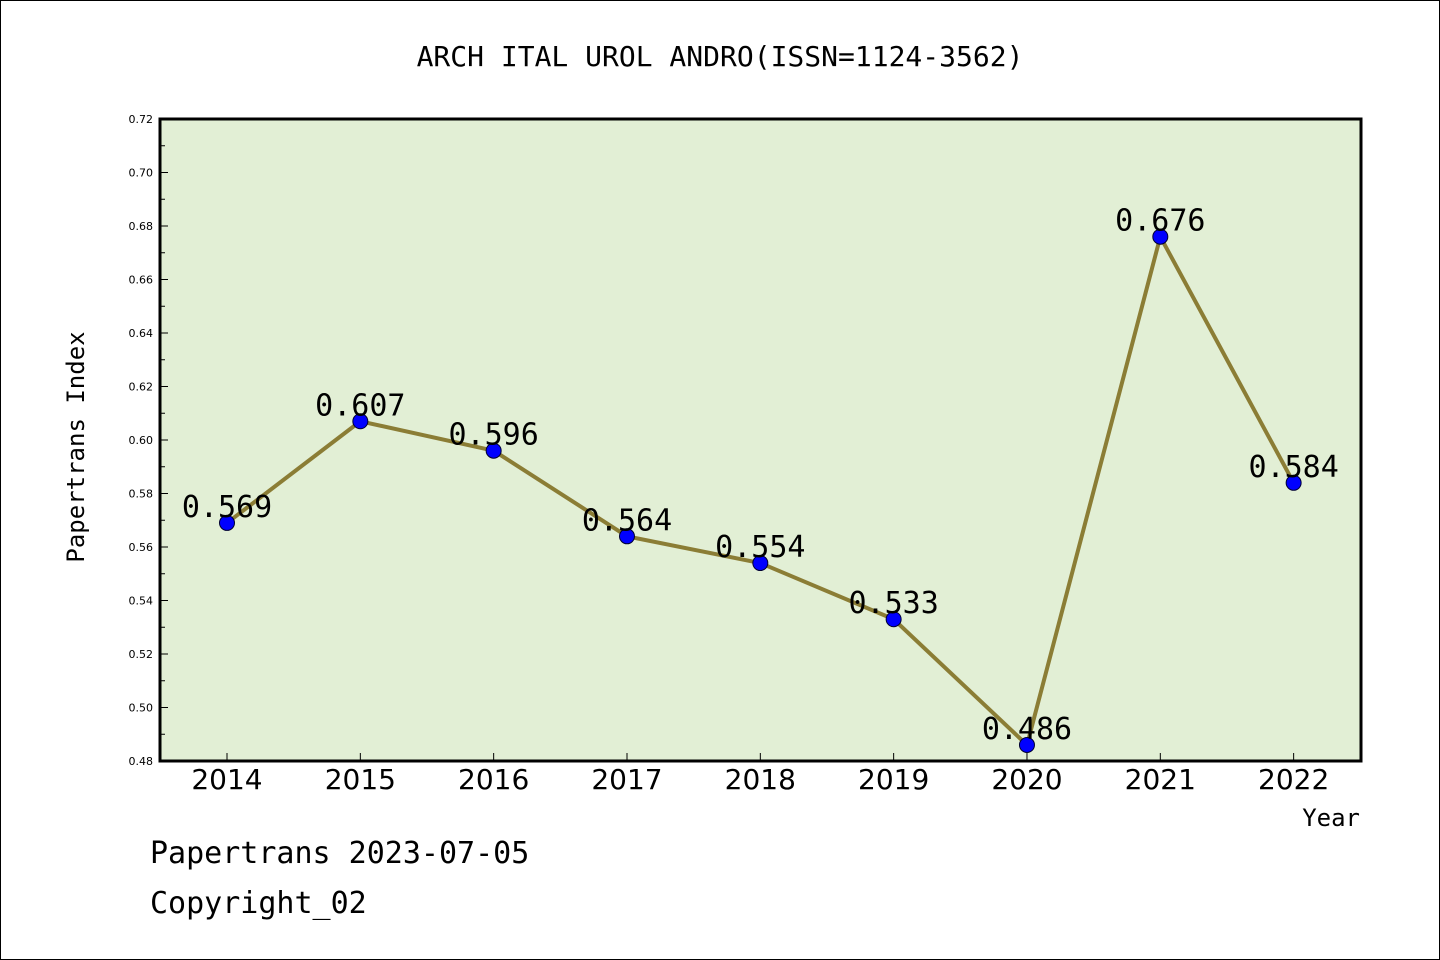 The height and width of the screenshot is (960, 1440). Describe the element at coordinates (1026, 779) in the screenshot. I see `x-tick-label: 2020` at that location.